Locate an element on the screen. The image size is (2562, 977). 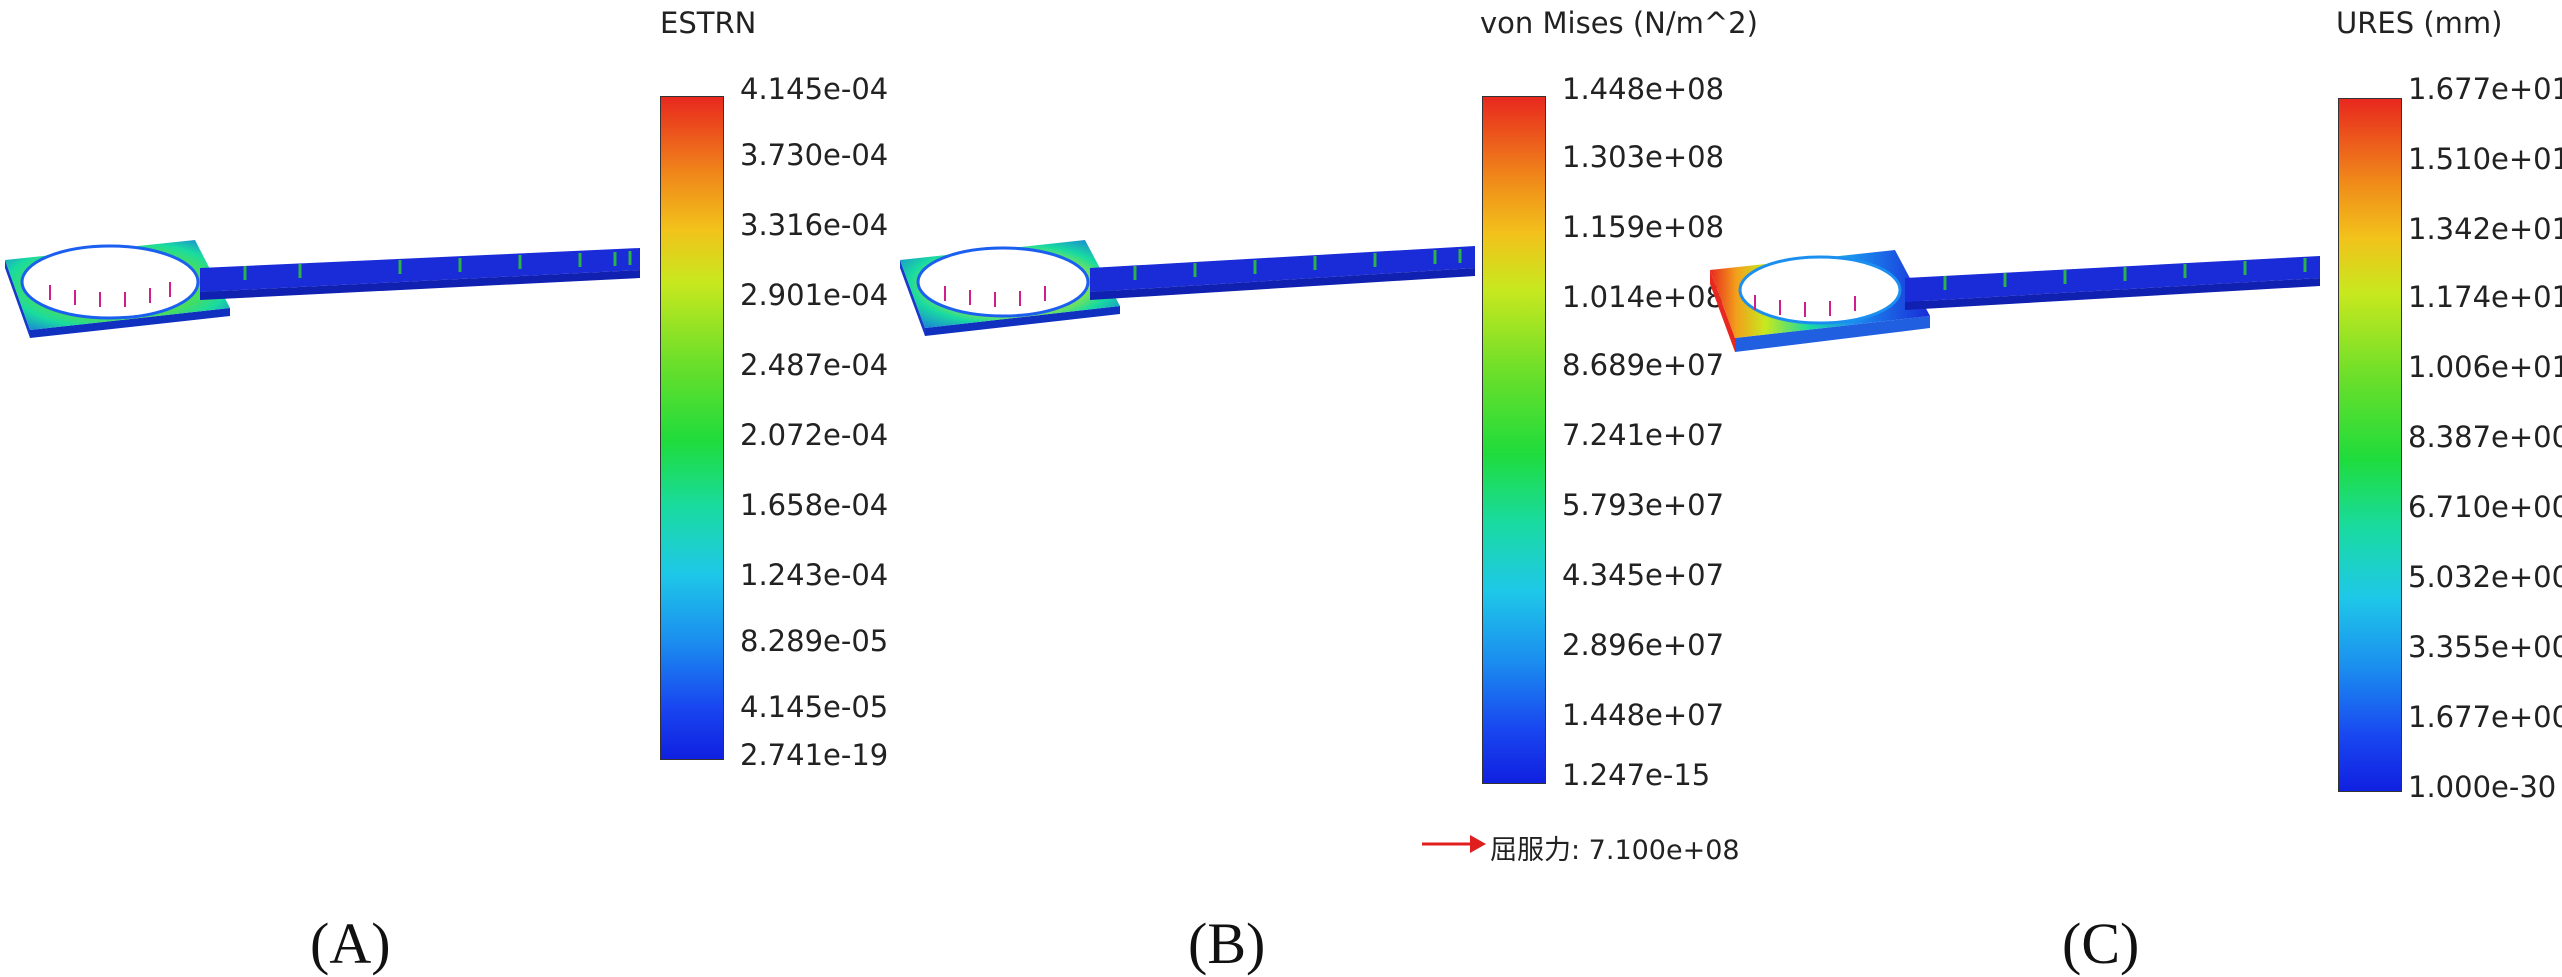
panel-caption: (B) is located at coordinates (1227, 943).